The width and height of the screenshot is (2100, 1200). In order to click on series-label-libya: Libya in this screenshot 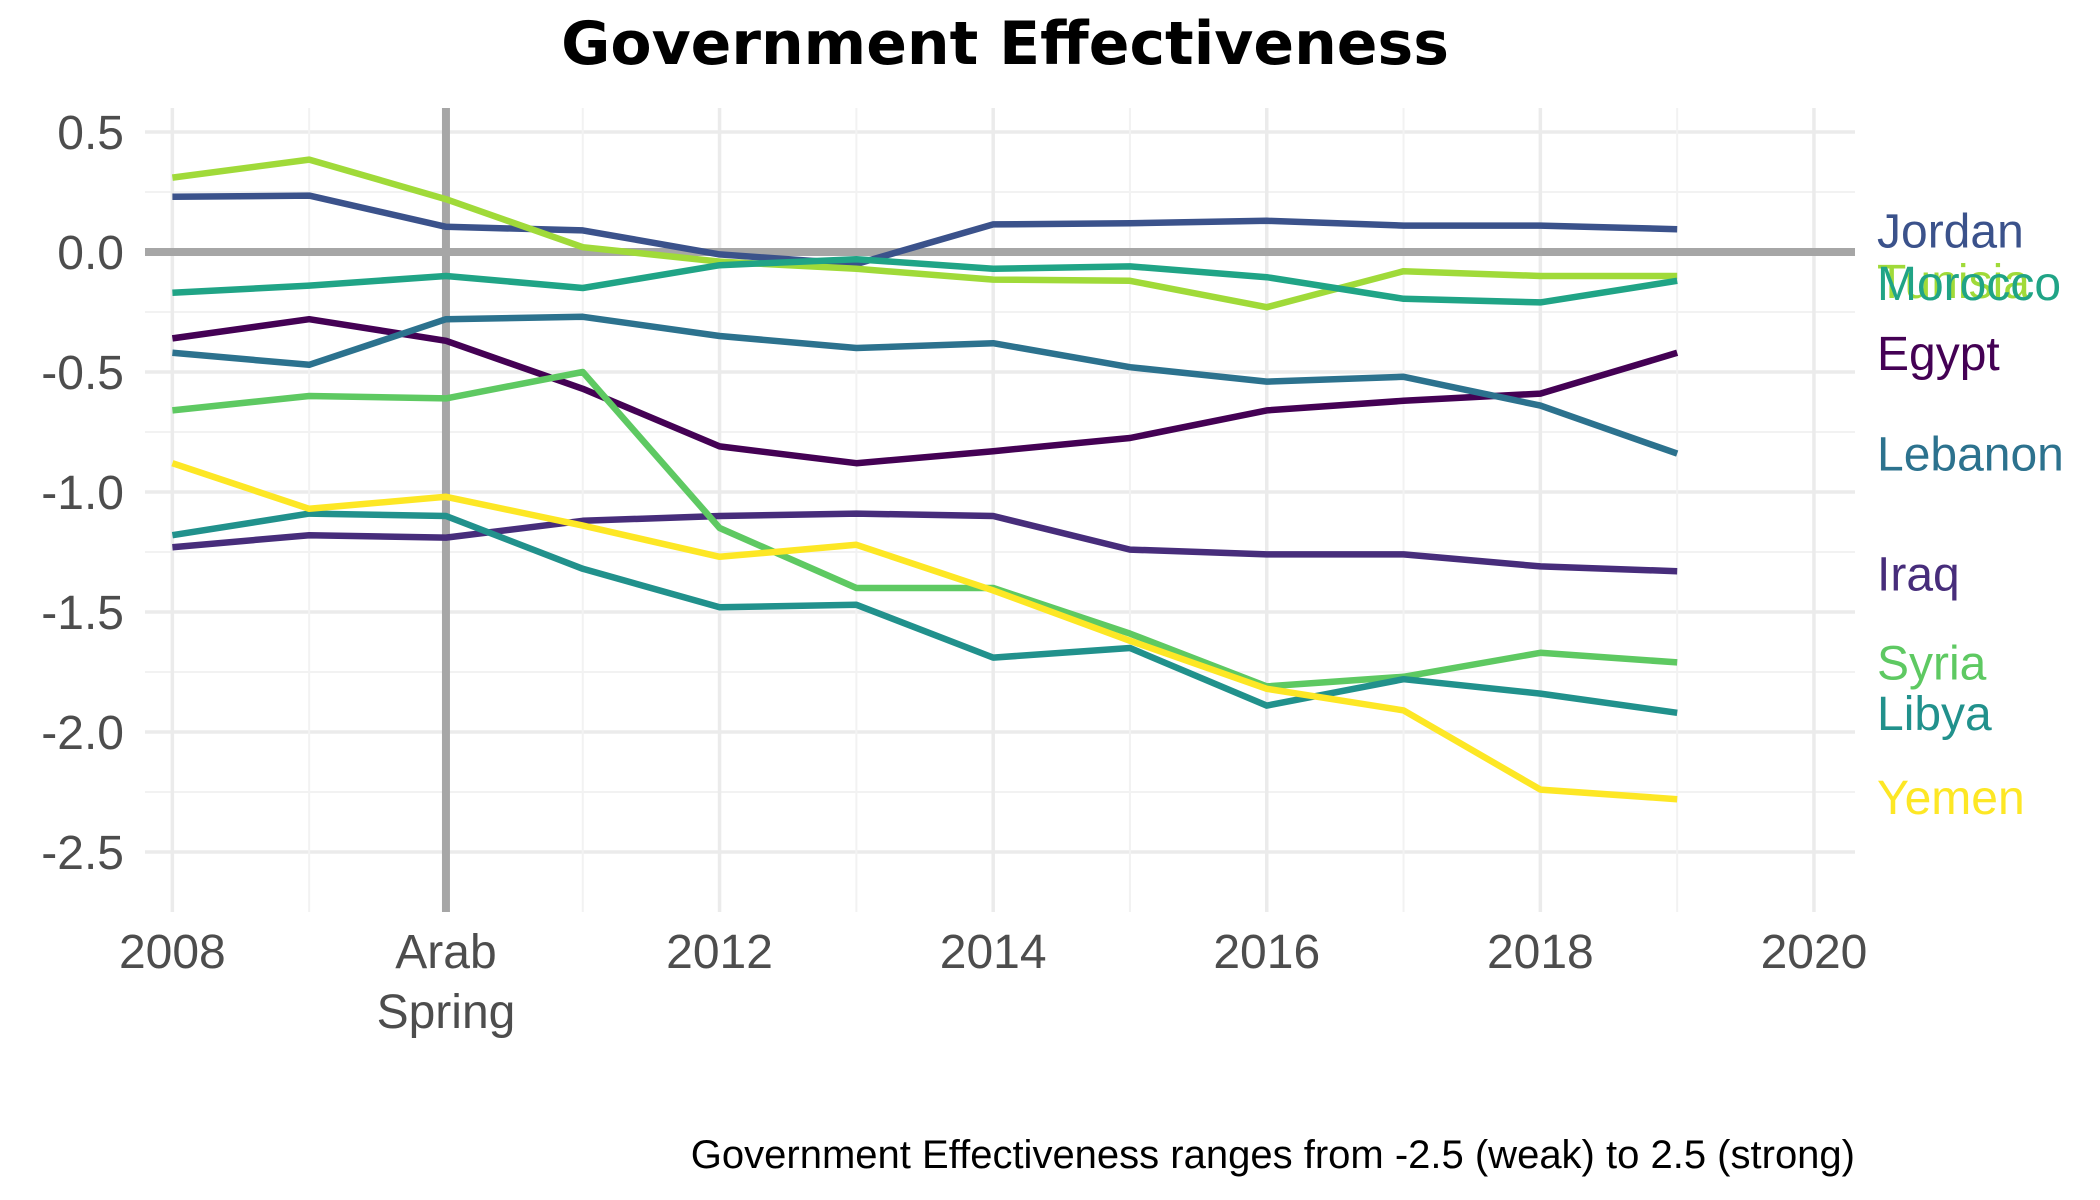, I will do `click(1934, 714)`.